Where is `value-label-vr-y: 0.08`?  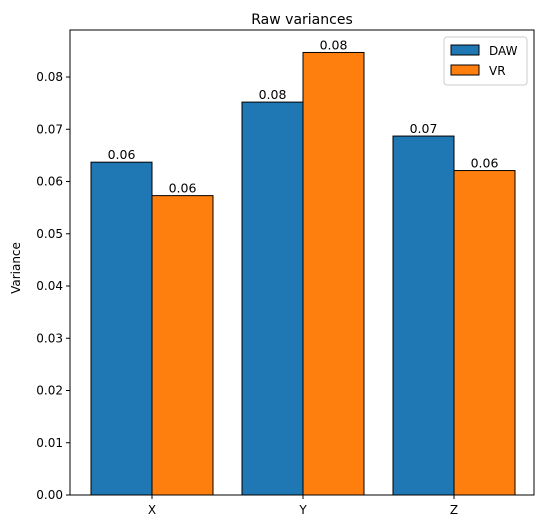 value-label-vr-y: 0.08 is located at coordinates (334, 44).